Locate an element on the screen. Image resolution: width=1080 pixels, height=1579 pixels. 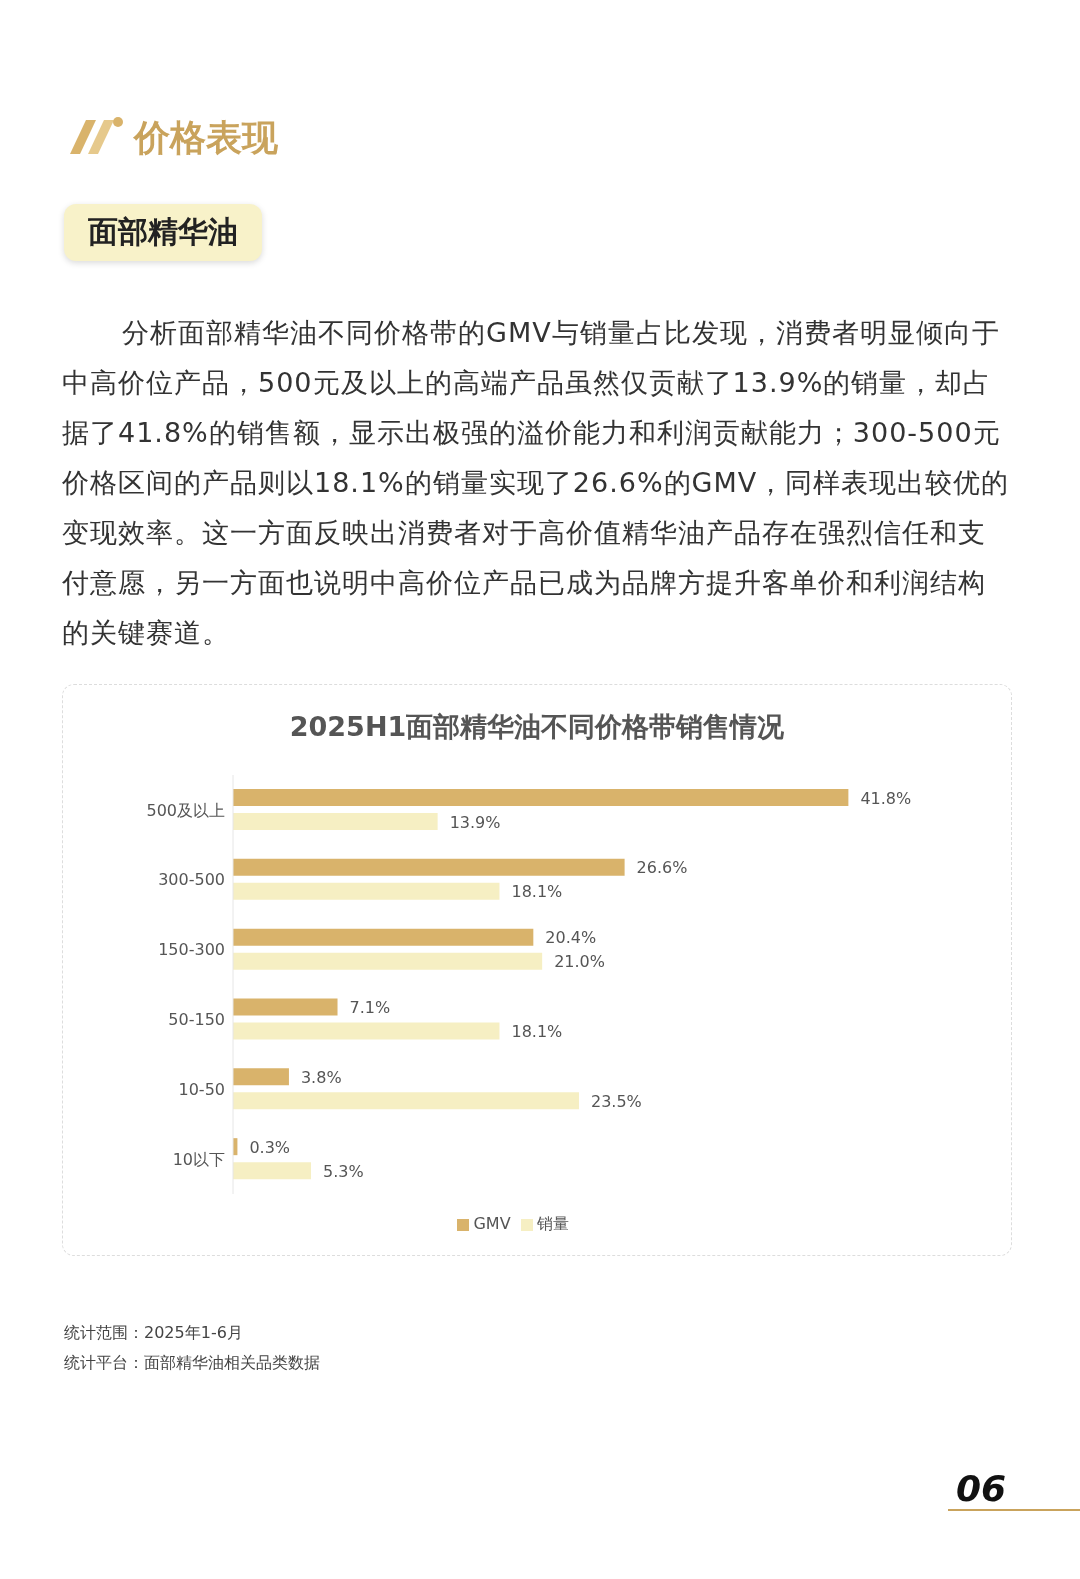
data-label: 5.3% is located at coordinates (343, 1171).